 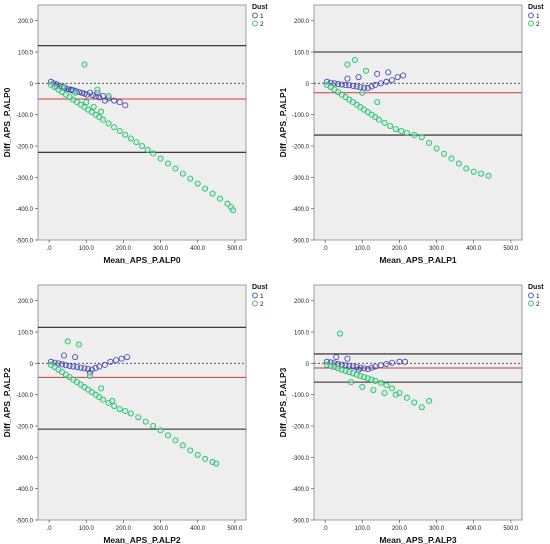 I want to click on legend-title: Dust, so click(x=260, y=287).